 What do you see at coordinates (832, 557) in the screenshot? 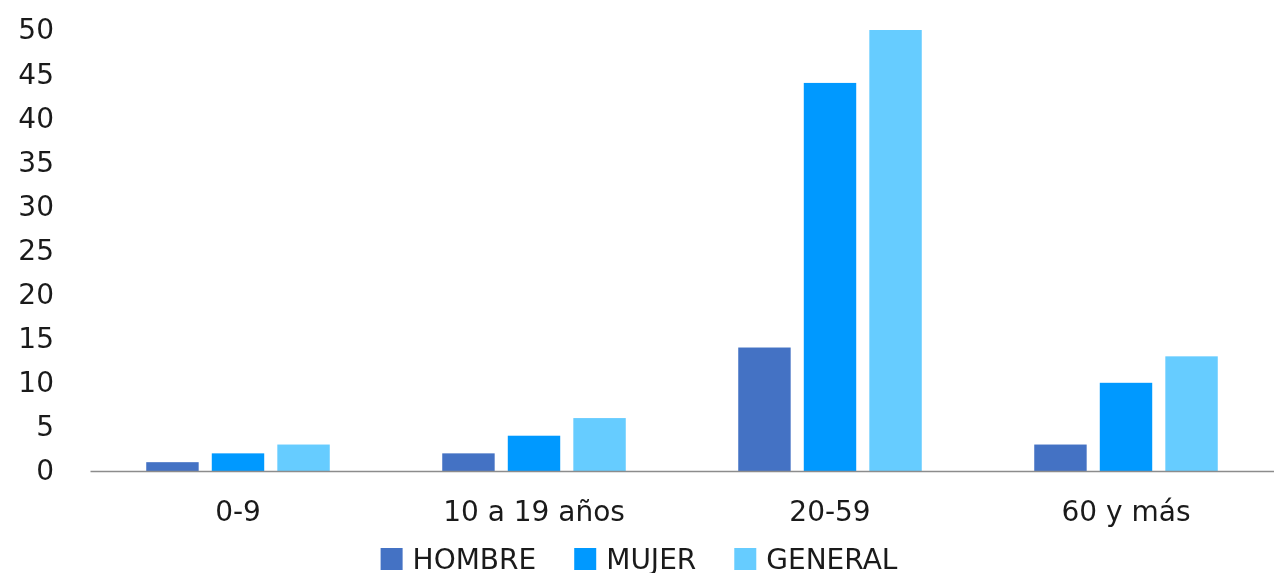
I see `legend-label: GENERAL` at bounding box center [832, 557].